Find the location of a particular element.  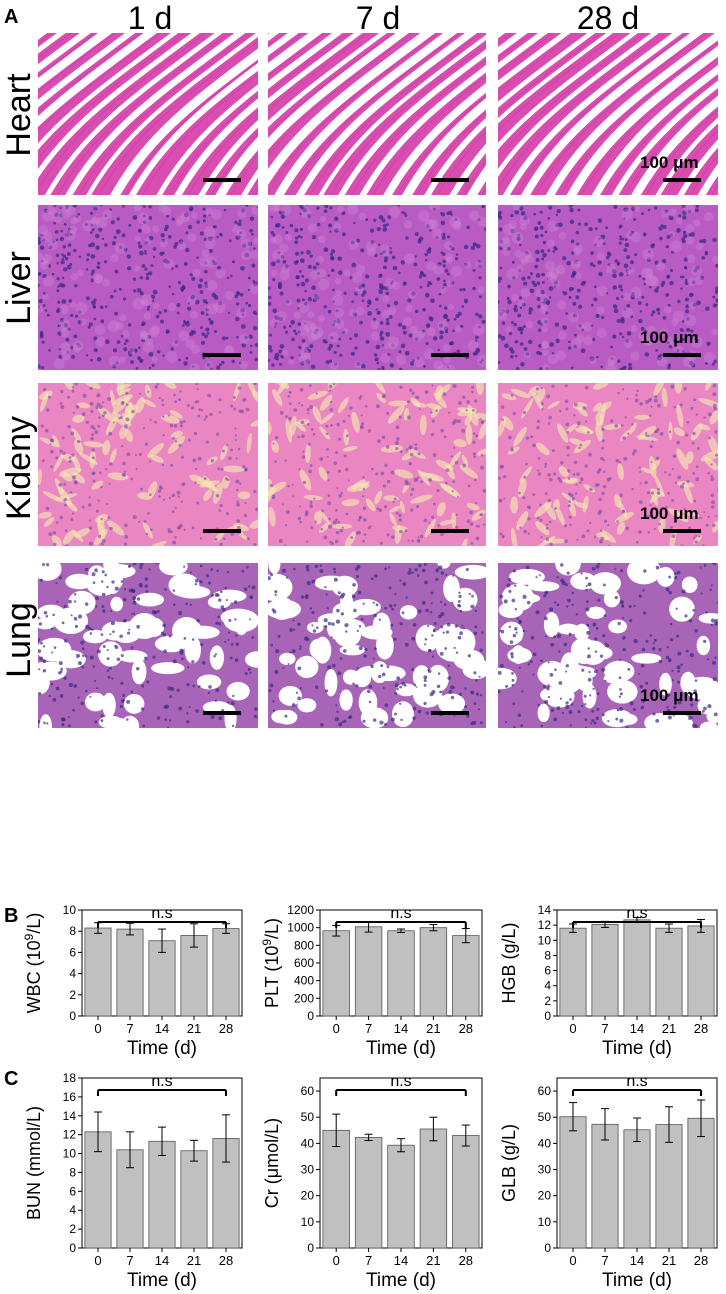

y-tick-label: 1200 is located at coordinates (300, 910).